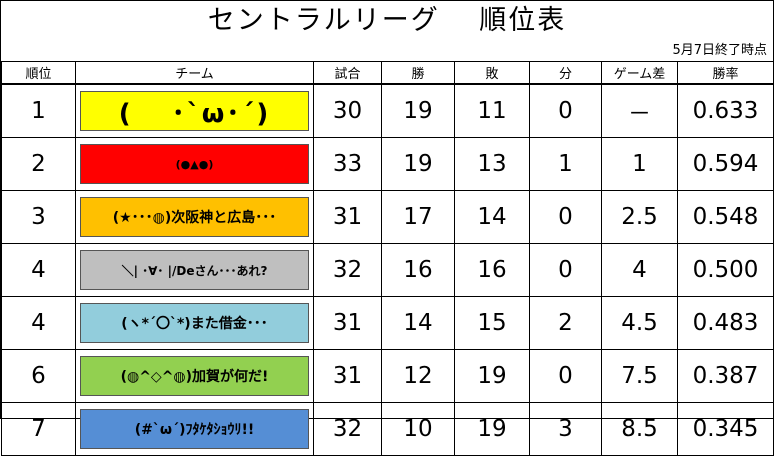  What do you see at coordinates (492, 217) in the screenshot?
I see `losses-cell: 14` at bounding box center [492, 217].